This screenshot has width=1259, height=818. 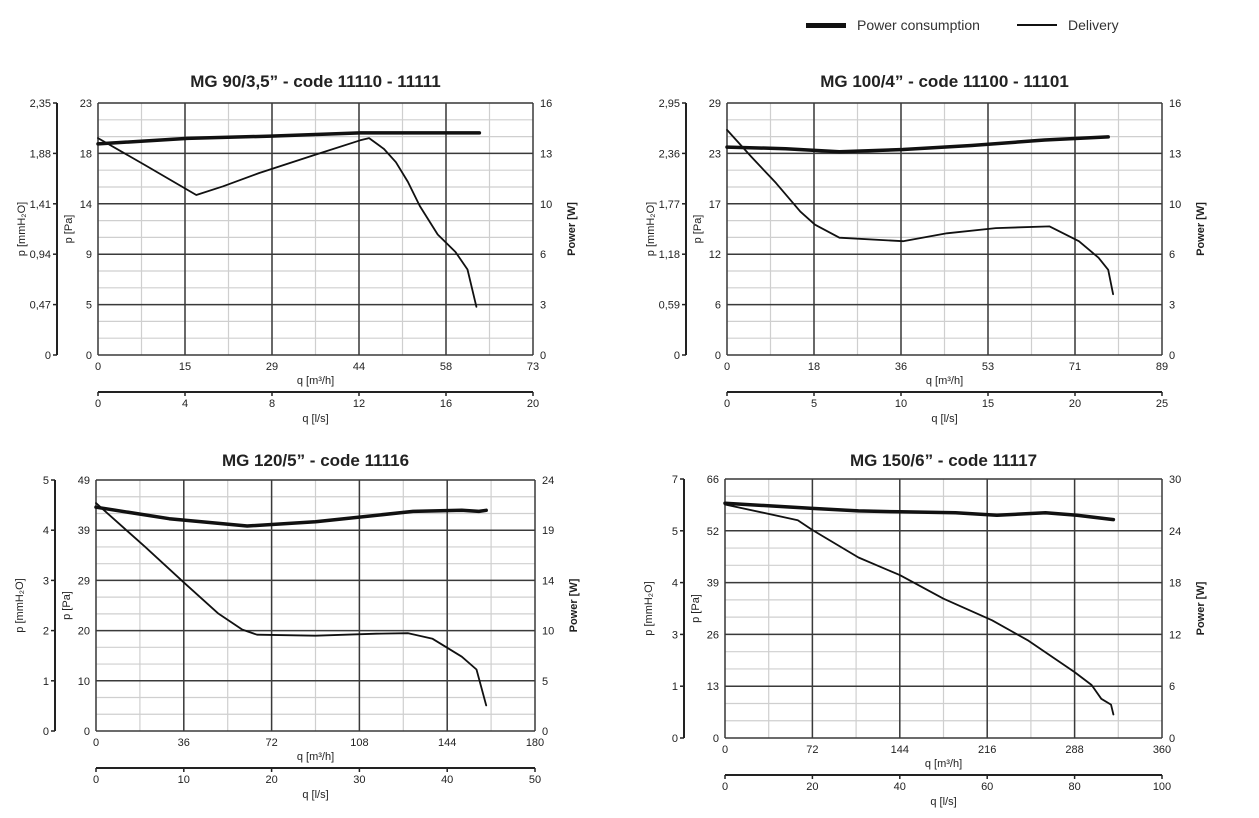 What do you see at coordinates (675, 480) in the screenshot?
I see `mmh2o-tick-label: 7` at bounding box center [675, 480].